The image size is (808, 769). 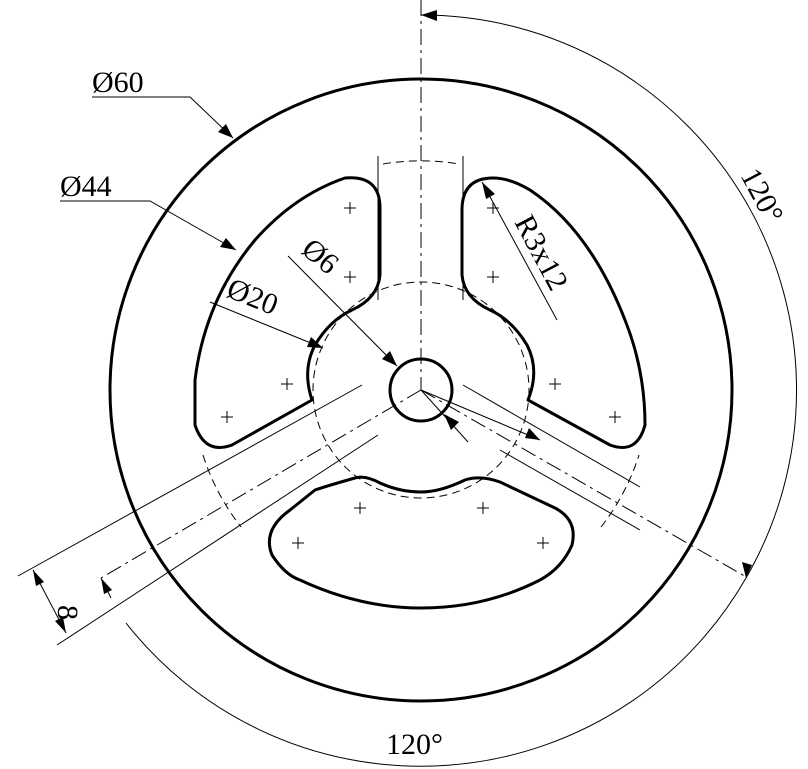 I want to click on label-bore-diameter: Ø6, so click(x=320, y=256).